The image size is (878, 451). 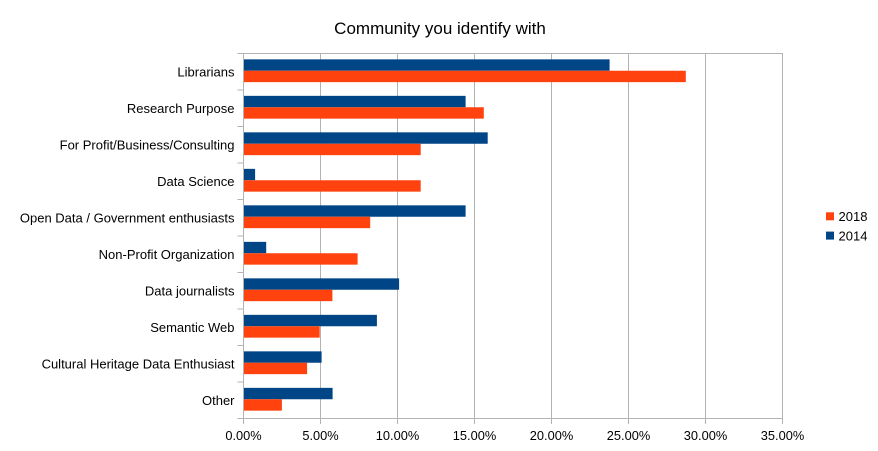 I want to click on svg-text: Non-Profit Organization, so click(x=167, y=254).